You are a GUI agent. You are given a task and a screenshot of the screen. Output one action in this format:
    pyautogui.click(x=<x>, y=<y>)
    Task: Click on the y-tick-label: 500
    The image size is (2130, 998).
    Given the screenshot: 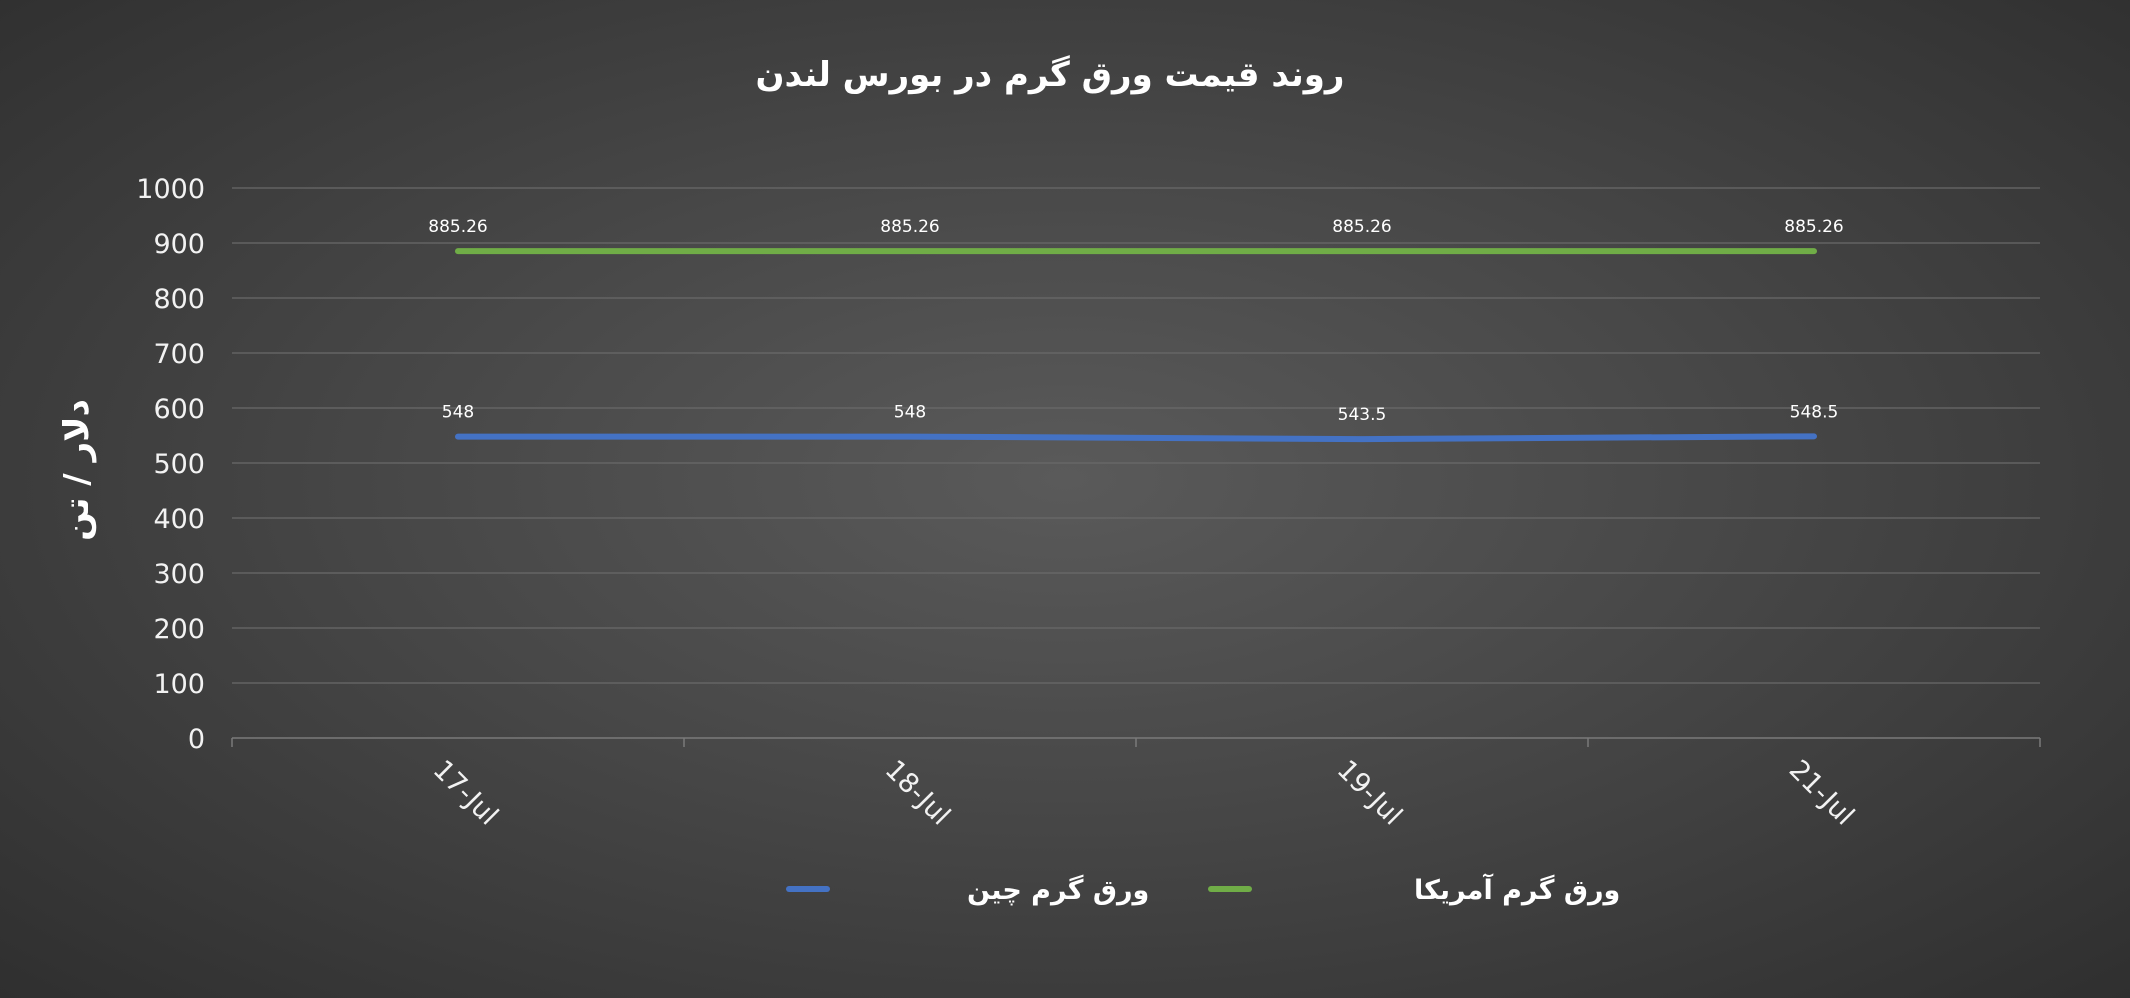 What is the action you would take?
    pyautogui.click(x=179, y=464)
    